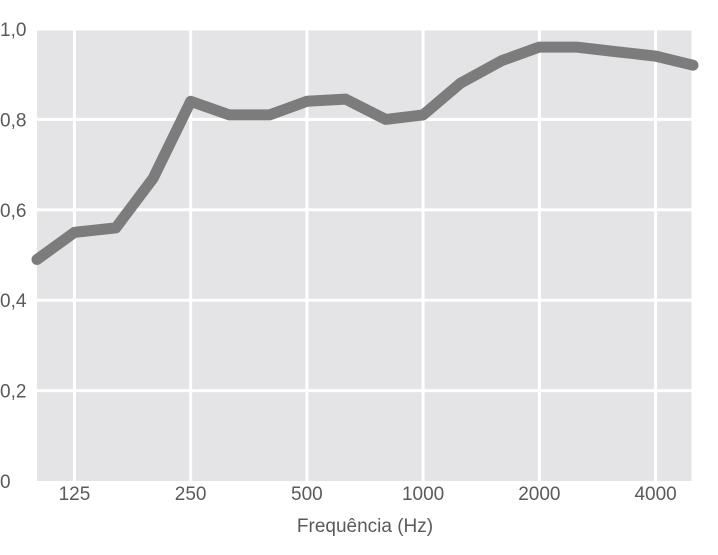 Image resolution: width=718 pixels, height=555 pixels. I want to click on y-tick-label: 1,0, so click(13, 30).